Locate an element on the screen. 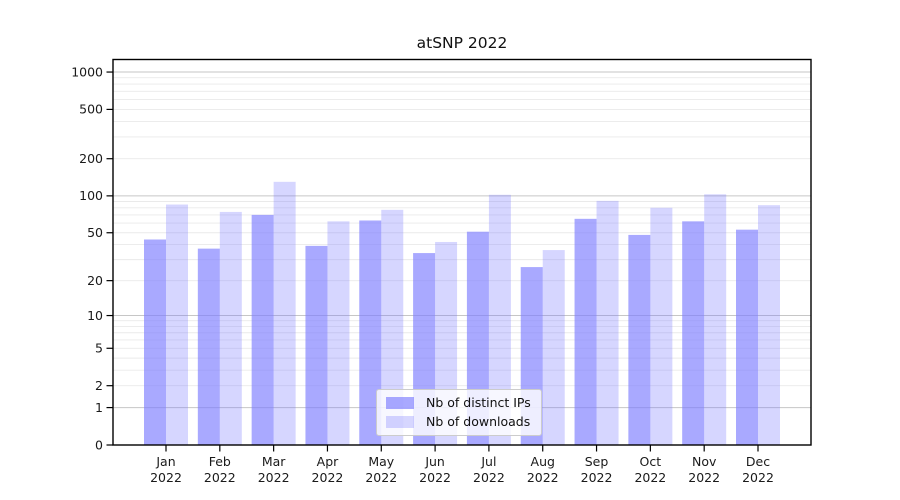 Image resolution: width=900 pixels, height=500 pixels. legend-item-downloads: Nb of downloads is located at coordinates (458, 421).